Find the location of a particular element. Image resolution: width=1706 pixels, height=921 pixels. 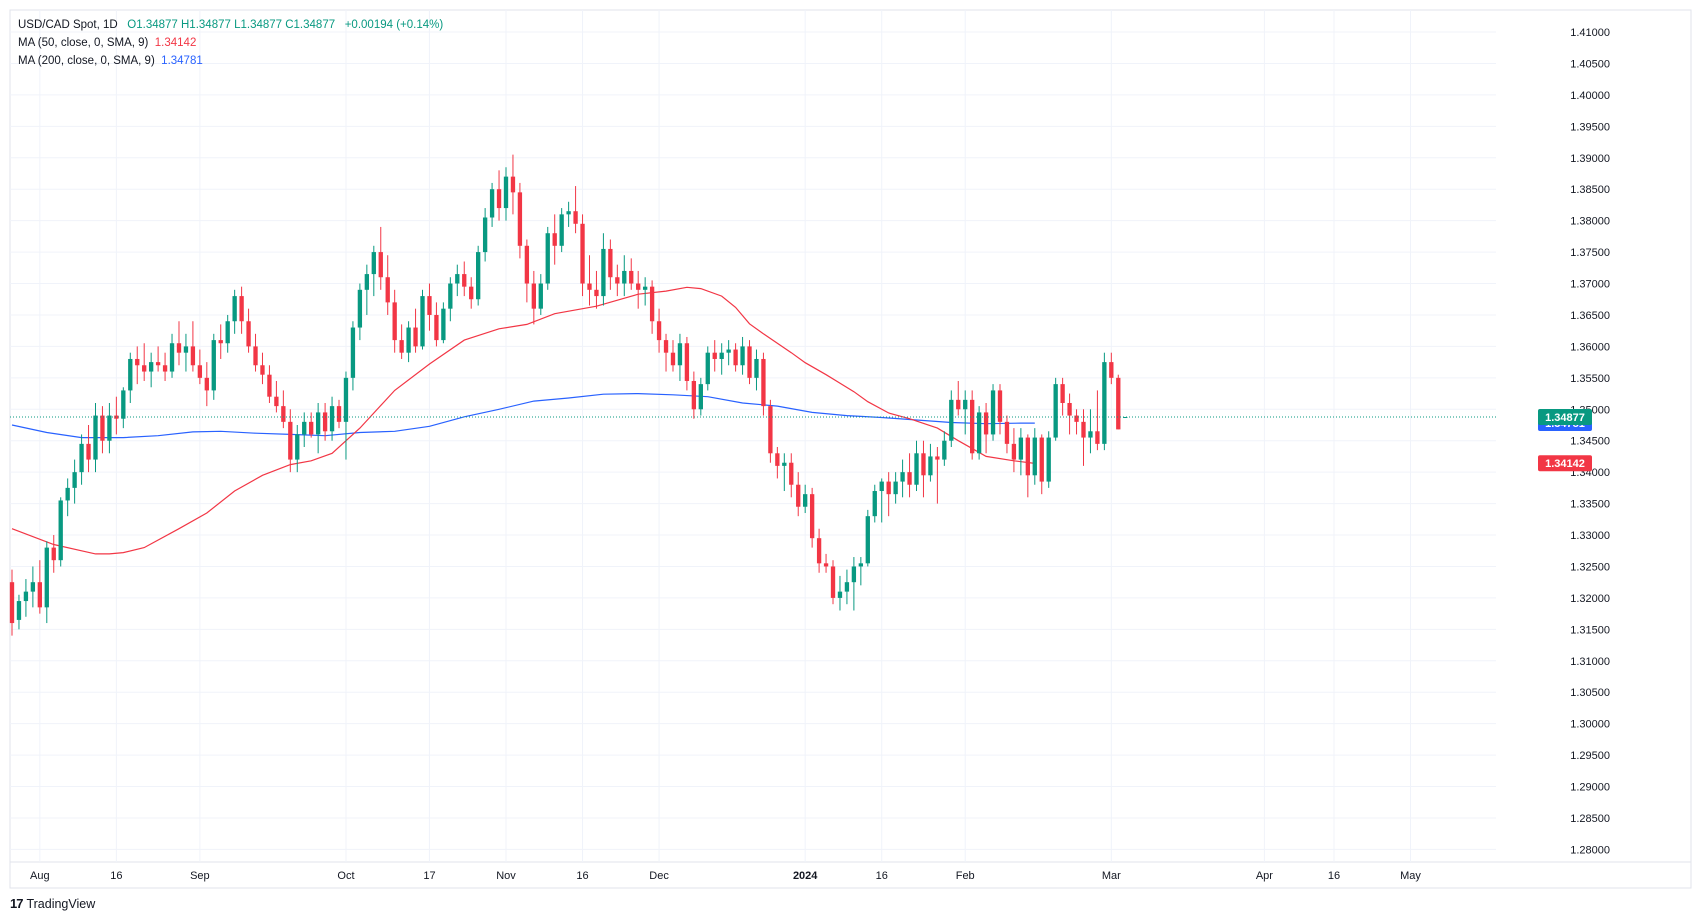

ma50-price-tag-bg is located at coordinates (1565, 463).